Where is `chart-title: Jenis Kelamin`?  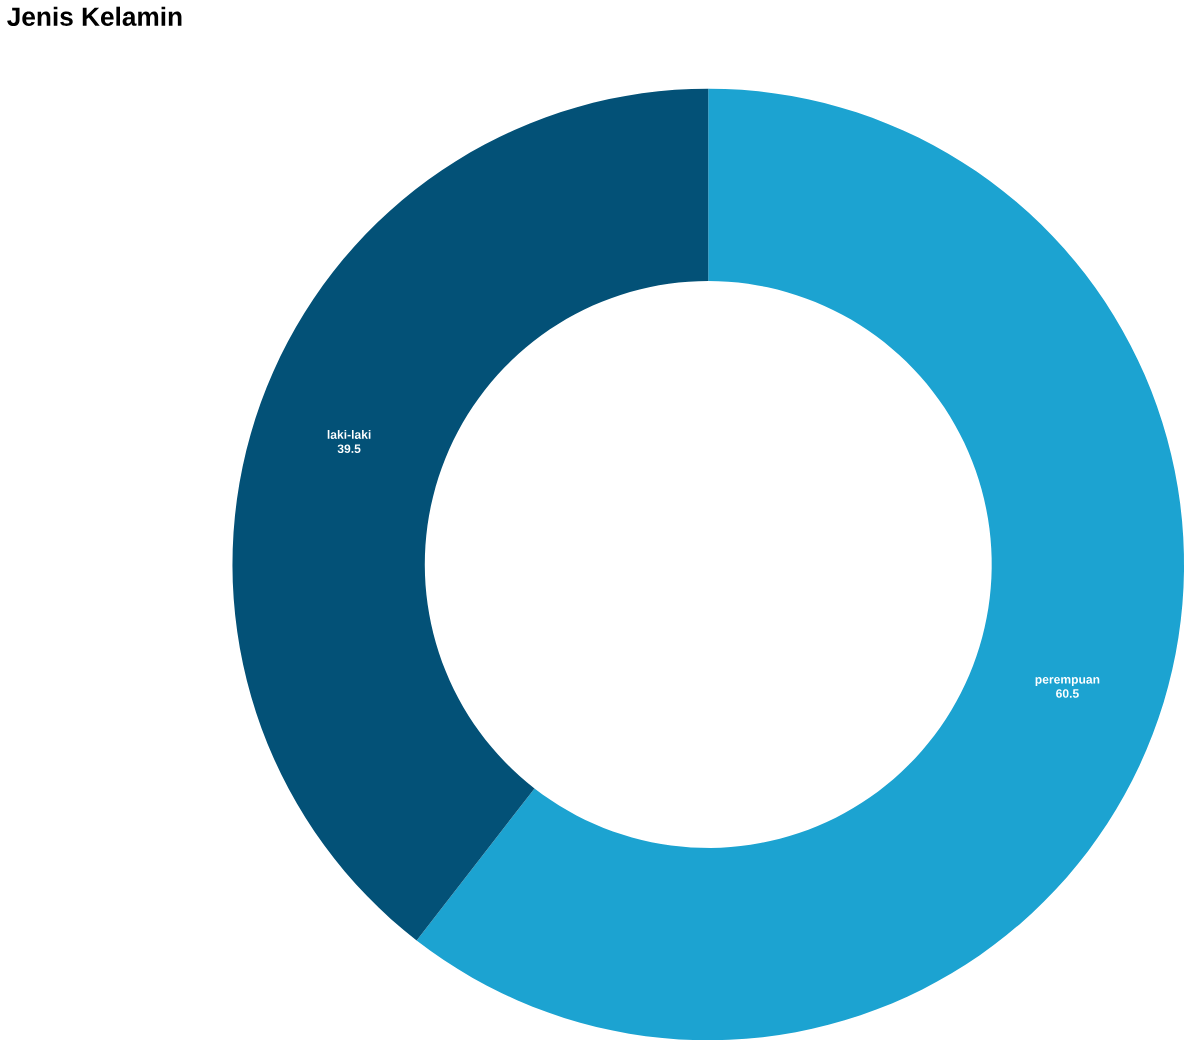
chart-title: Jenis Kelamin is located at coordinates (94, 16).